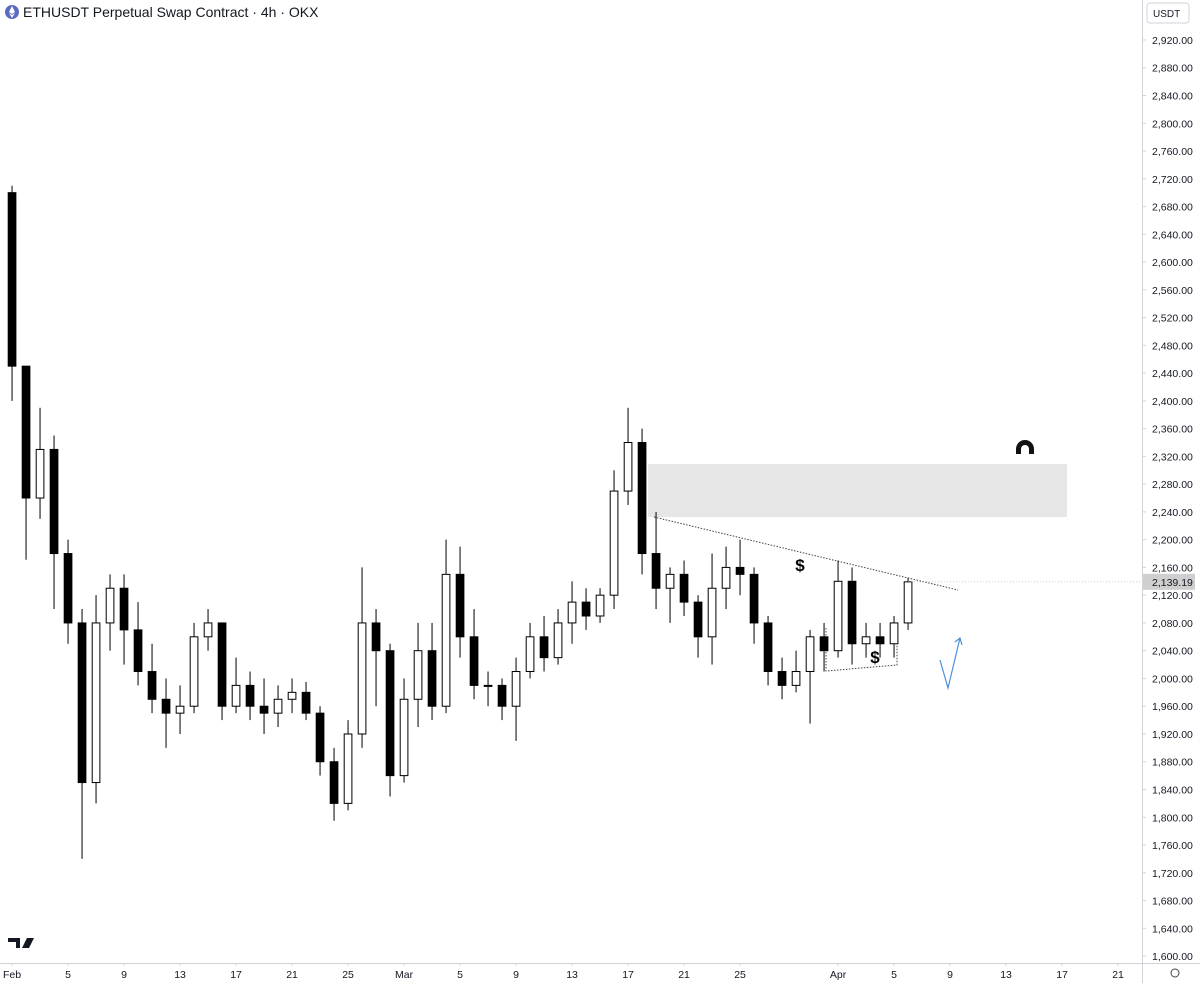  What do you see at coordinates (1172, 583) in the screenshot?
I see `last-price-label: 2,139.19` at bounding box center [1172, 583].